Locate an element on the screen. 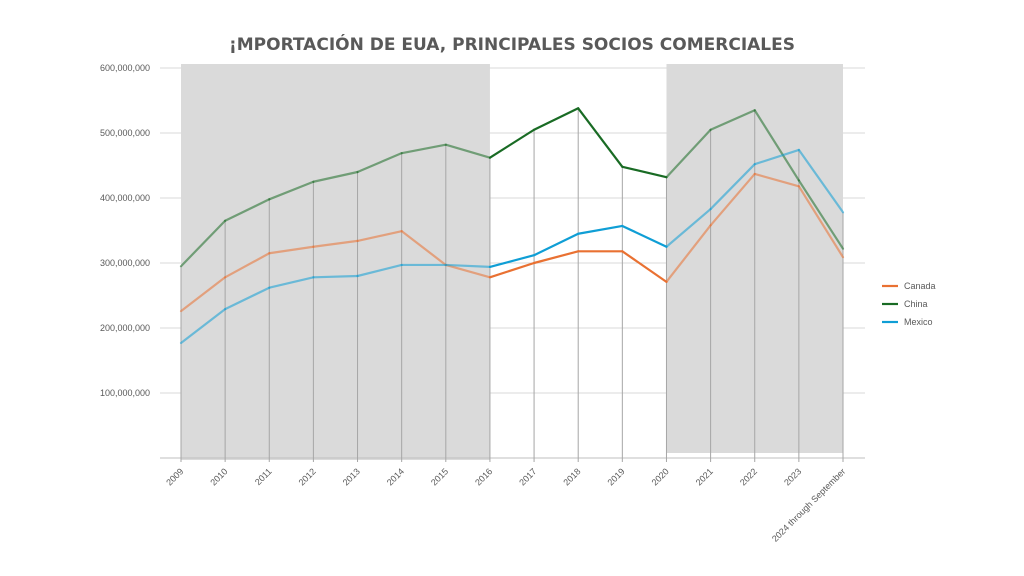  y-tick-label: 300,000,000 is located at coordinates (125, 263).